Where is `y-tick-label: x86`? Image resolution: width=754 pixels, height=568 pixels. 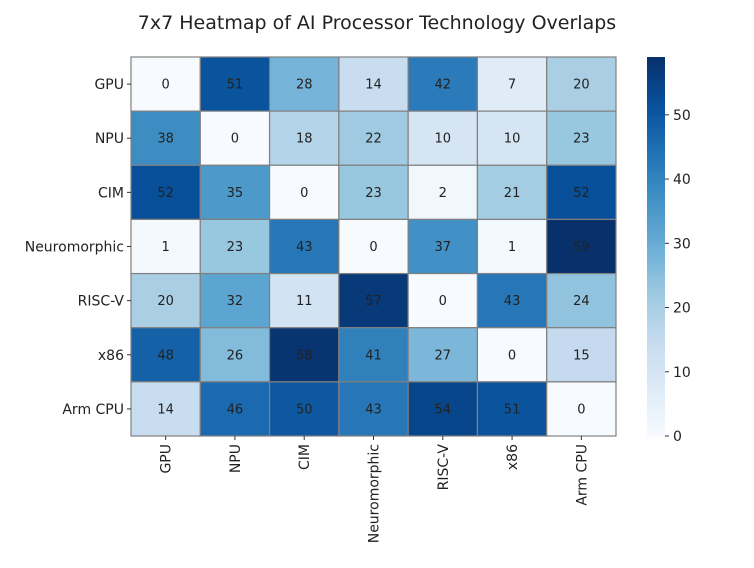
y-tick-label: x86 is located at coordinates (111, 356).